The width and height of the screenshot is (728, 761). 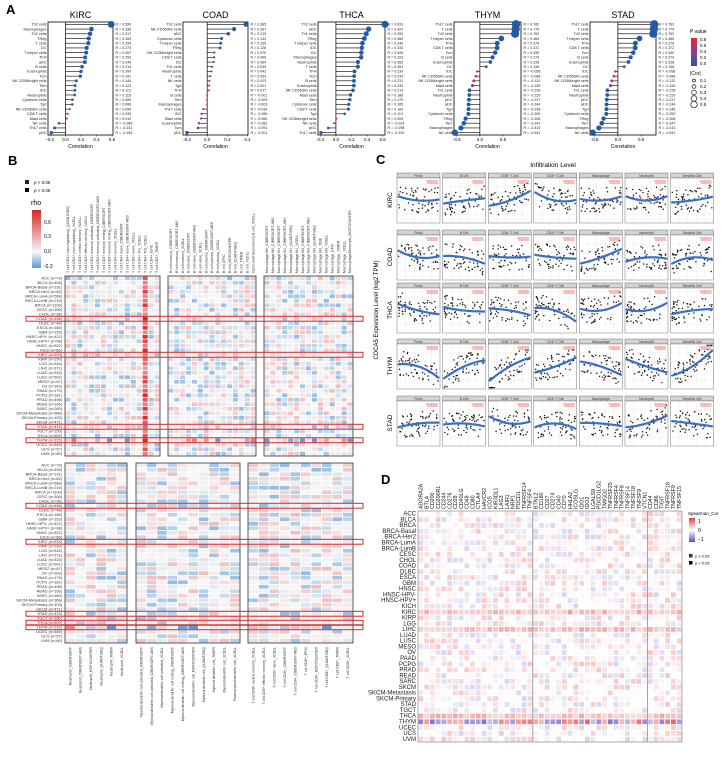 What do you see at coordinates (178, 86) in the screenshot?
I see `cell-type-label: Tgd` at bounding box center [178, 86].